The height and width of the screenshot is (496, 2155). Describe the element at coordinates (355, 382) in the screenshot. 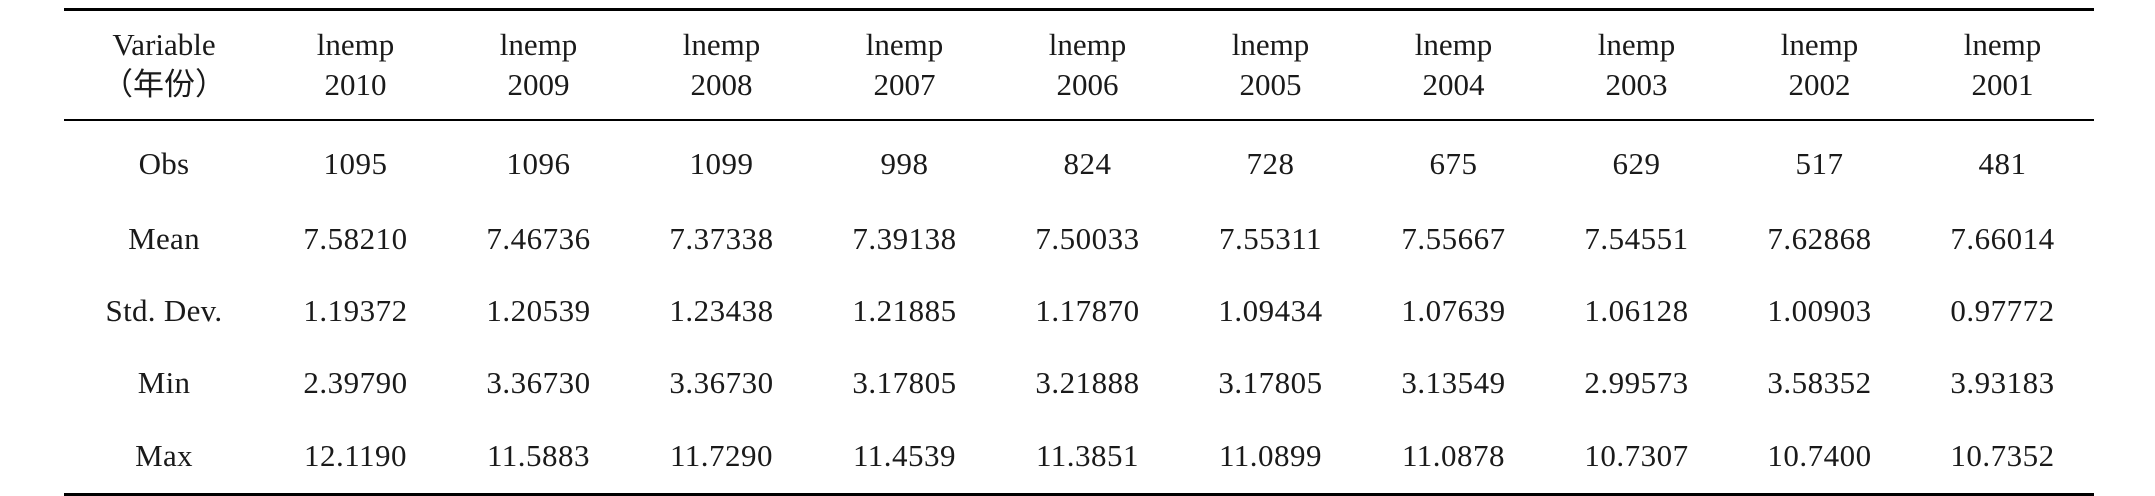

I see `table-cell: 2.39790` at that location.